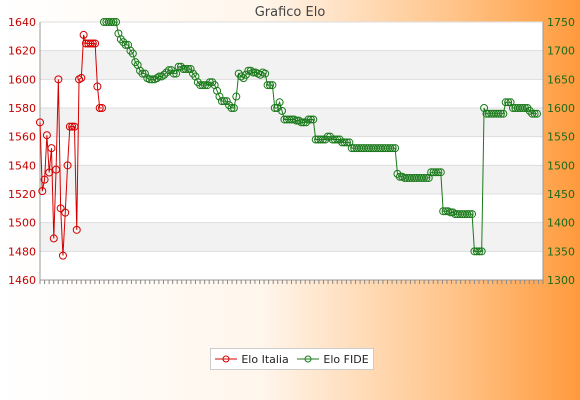 This screenshot has width=580, height=400. Describe the element at coordinates (22, 165) in the screenshot. I see `y-left-tick-label: 1540` at that location.